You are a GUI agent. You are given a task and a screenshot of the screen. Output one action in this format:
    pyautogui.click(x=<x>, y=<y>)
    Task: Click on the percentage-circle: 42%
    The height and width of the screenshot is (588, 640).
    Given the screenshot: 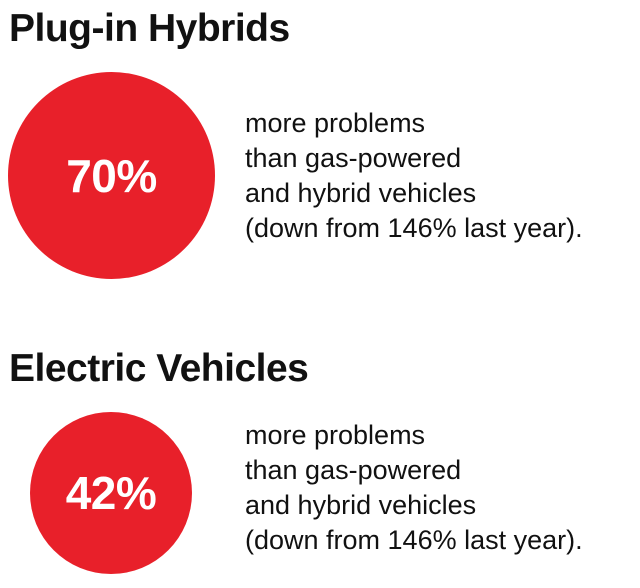 What is the action you would take?
    pyautogui.click(x=111, y=493)
    